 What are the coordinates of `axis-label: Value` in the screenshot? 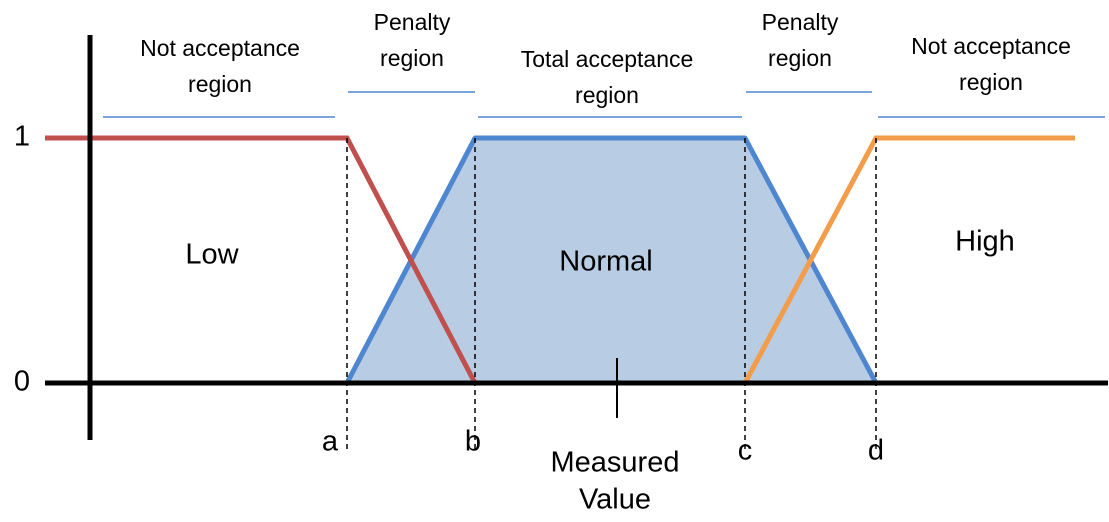 It's located at (615, 500).